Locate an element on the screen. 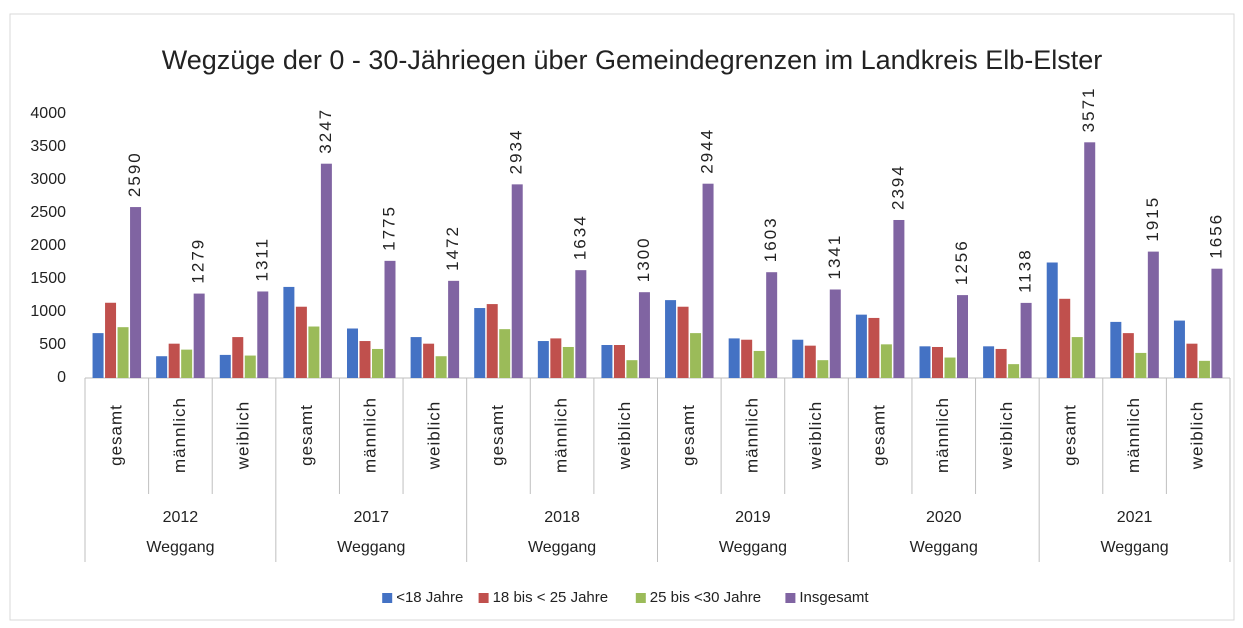  y-tick-label: 2000 is located at coordinates (48, 245).